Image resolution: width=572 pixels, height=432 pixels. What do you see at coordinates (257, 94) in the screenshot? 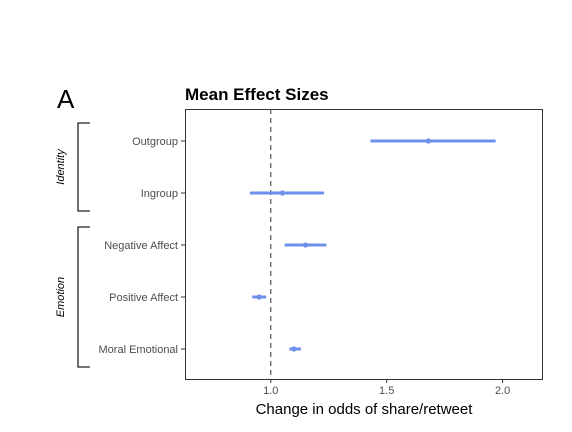
I see `chart-title: Mean Effect Sizes` at bounding box center [257, 94].